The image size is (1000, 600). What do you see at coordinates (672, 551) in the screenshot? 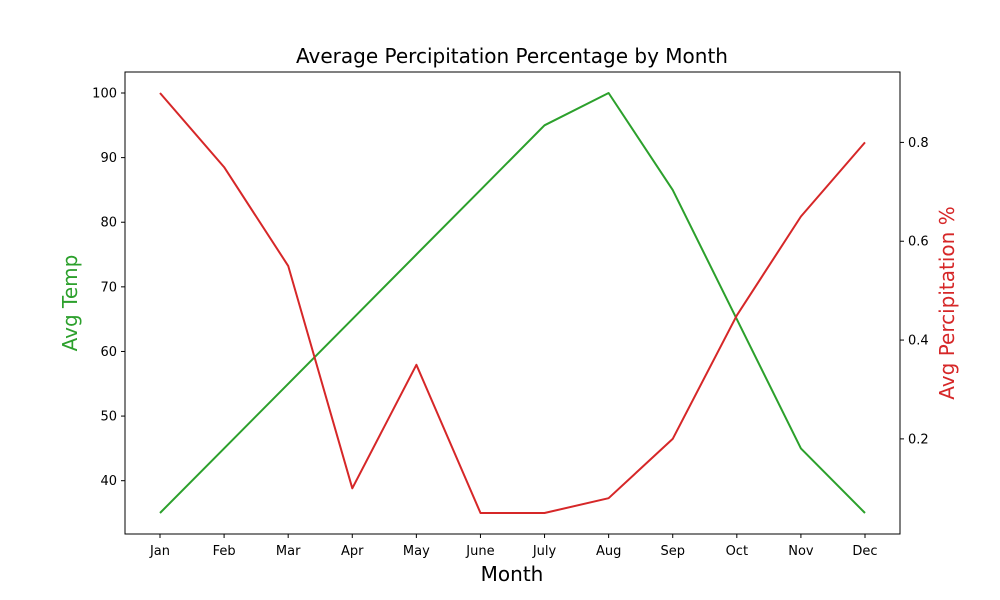
I see `x-tick-label: Sep` at bounding box center [672, 551].